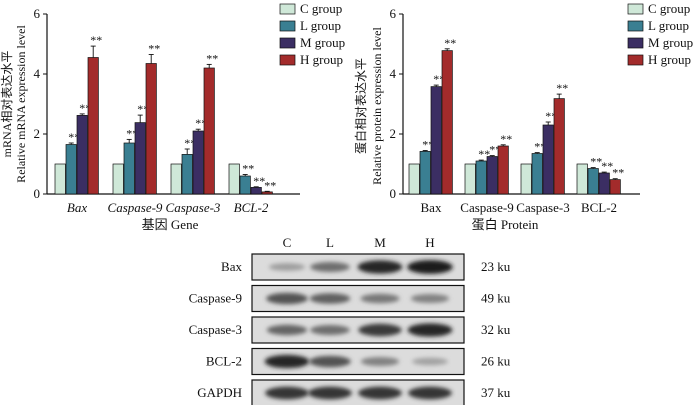 This screenshot has height=405, width=700. What do you see at coordinates (193, 207) in the screenshot?
I see `x-category-label: Caspase-3` at bounding box center [193, 207].